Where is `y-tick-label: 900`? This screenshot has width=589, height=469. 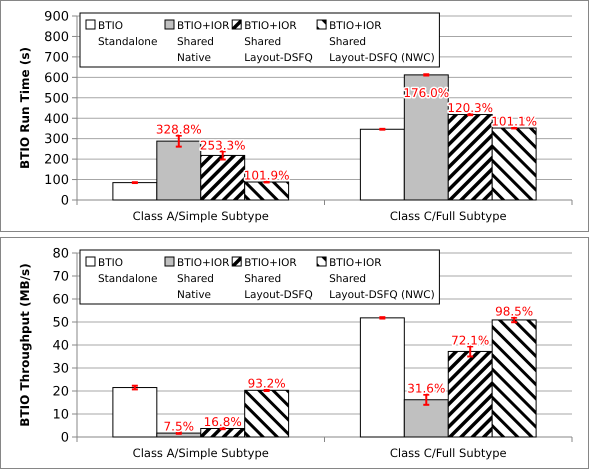 y-tick-label: 900 is located at coordinates (56, 17).